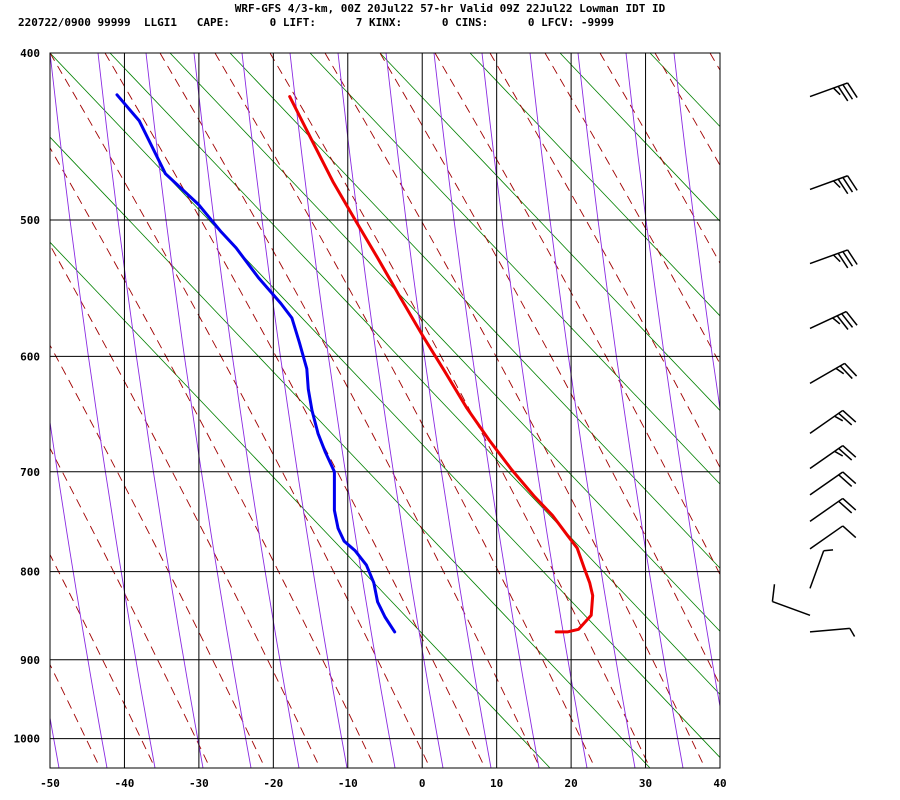 The image size is (900, 800). Describe the element at coordinates (496, 783) in the screenshot. I see `x-tick-label: 10` at that location.